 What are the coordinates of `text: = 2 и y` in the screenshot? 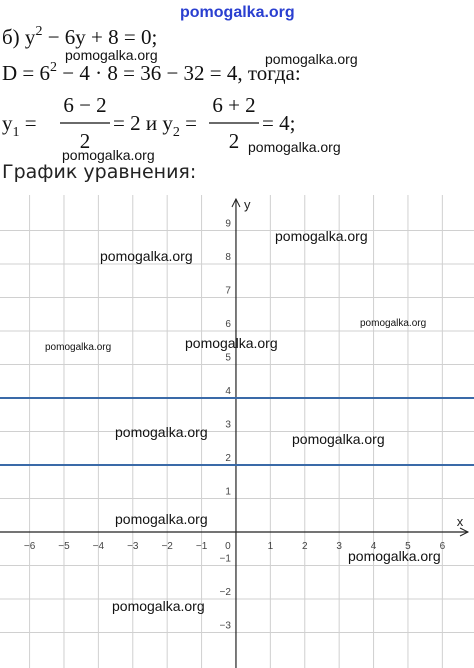 It's located at (143, 123).